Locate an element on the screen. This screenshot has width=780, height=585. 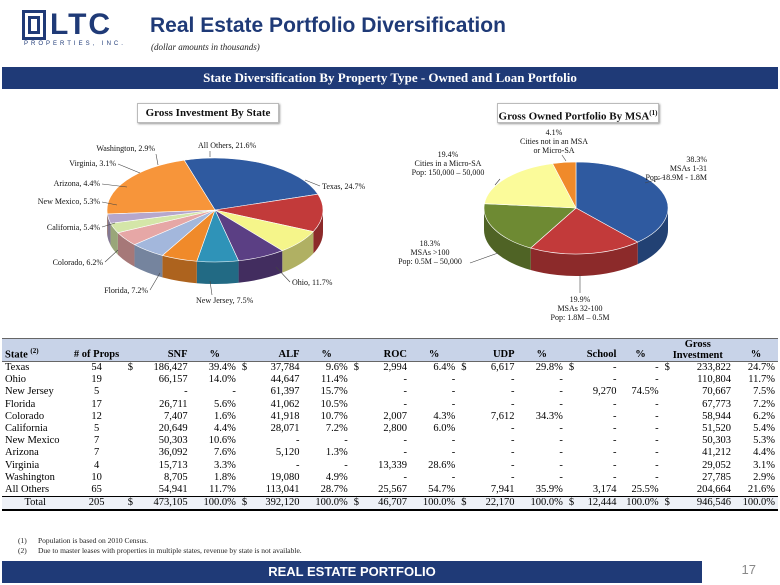
table-cell: Washington is located at coordinates (30, 477).